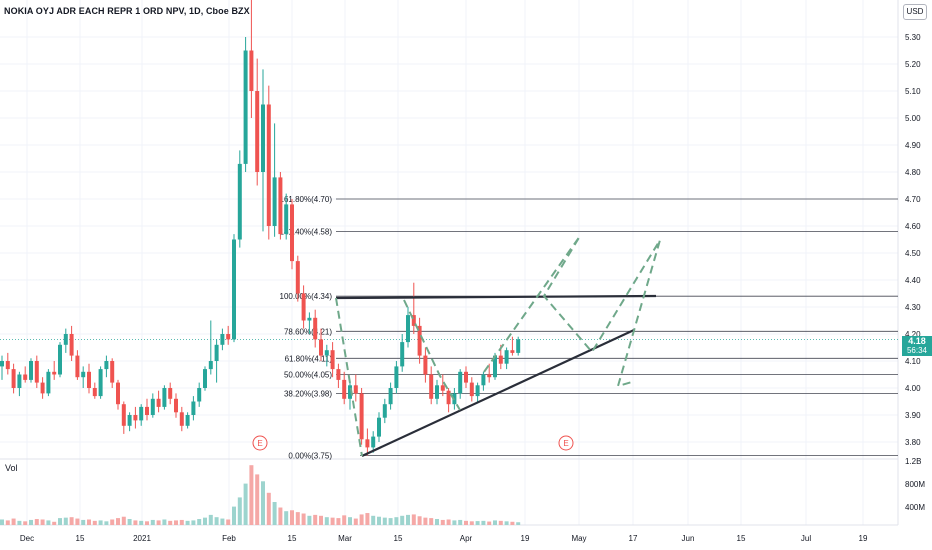  Describe the element at coordinates (863, 538) in the screenshot. I see `time-tick-label: 19` at that location.